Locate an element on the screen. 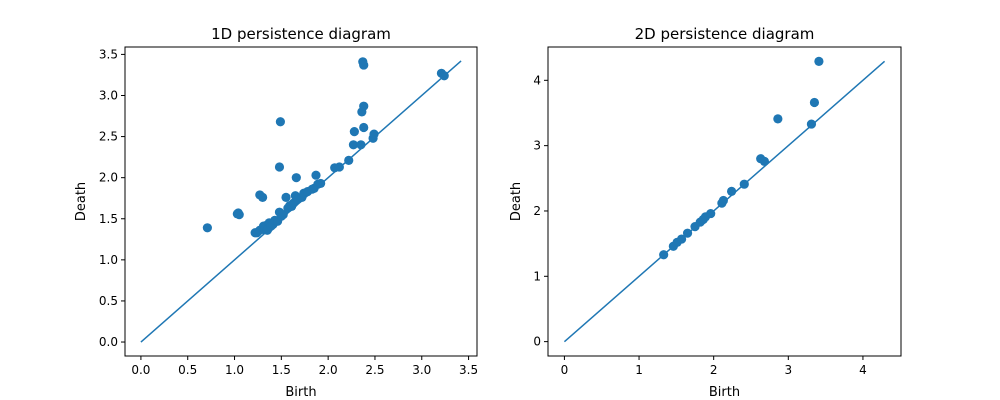 The width and height of the screenshot is (1000, 400). chart-title: 1D persistence diagram is located at coordinates (301, 34).